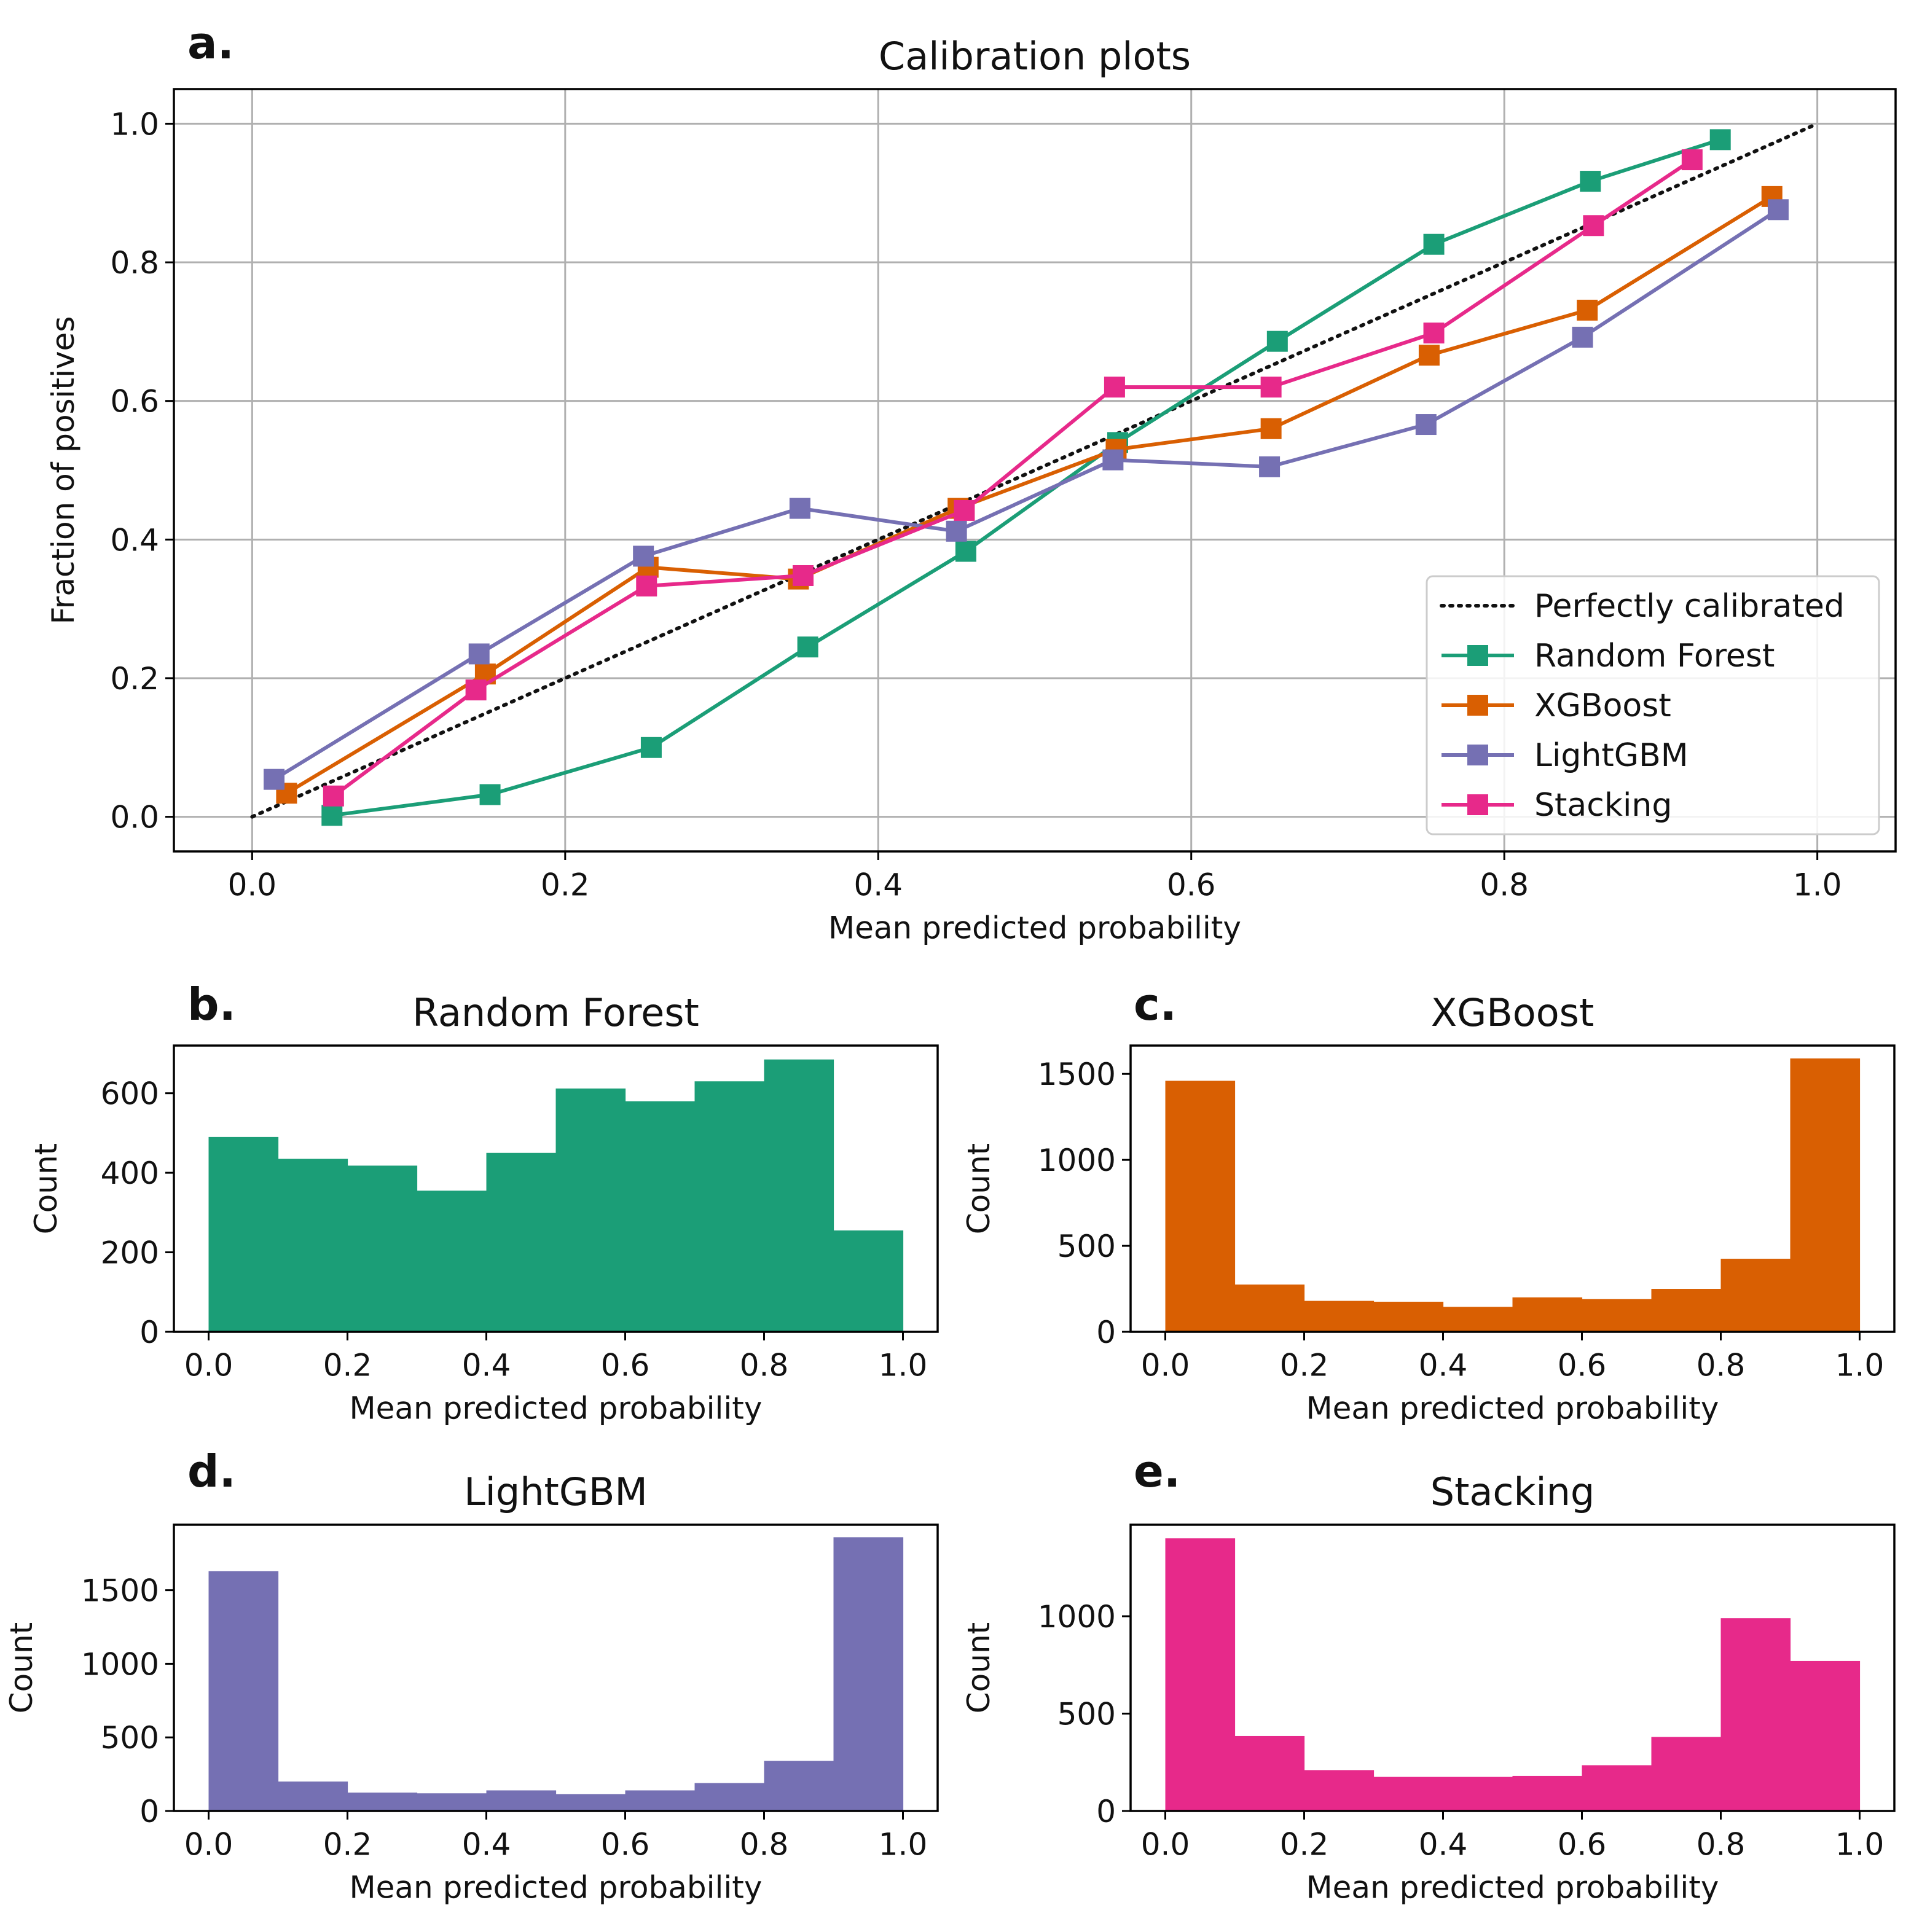  I want to click on legend-label-perfectly-calibrated: Perfectly calibrated, so click(1690, 606).